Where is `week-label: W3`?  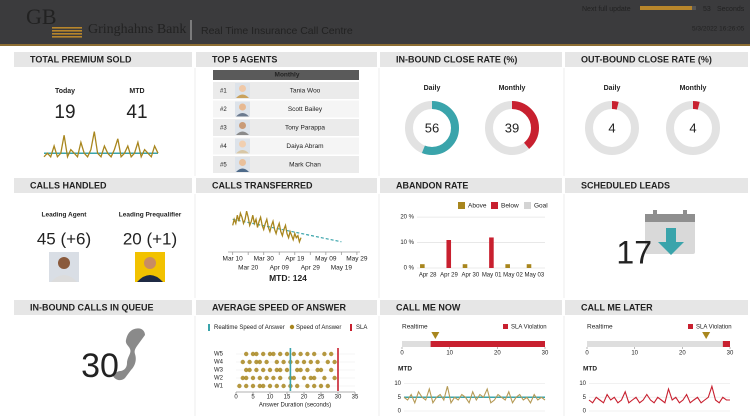
week-label: W3 is located at coordinates (219, 371).